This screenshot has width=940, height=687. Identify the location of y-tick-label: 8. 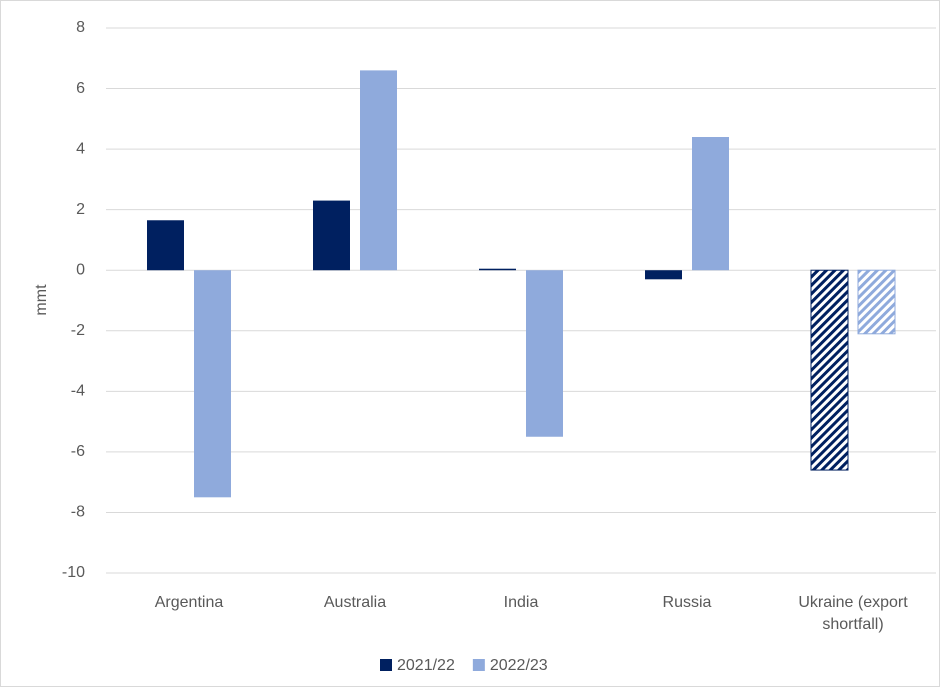
(80, 27).